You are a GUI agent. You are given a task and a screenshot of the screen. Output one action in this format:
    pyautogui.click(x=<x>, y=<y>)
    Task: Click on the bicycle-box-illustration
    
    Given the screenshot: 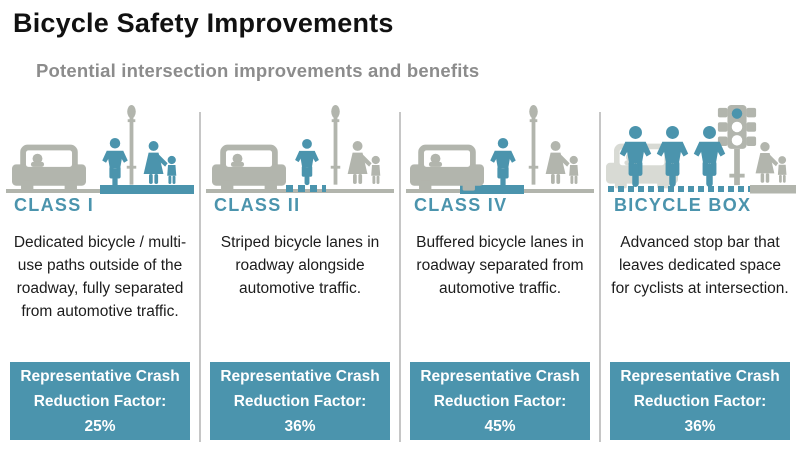 What is the action you would take?
    pyautogui.click(x=701, y=149)
    